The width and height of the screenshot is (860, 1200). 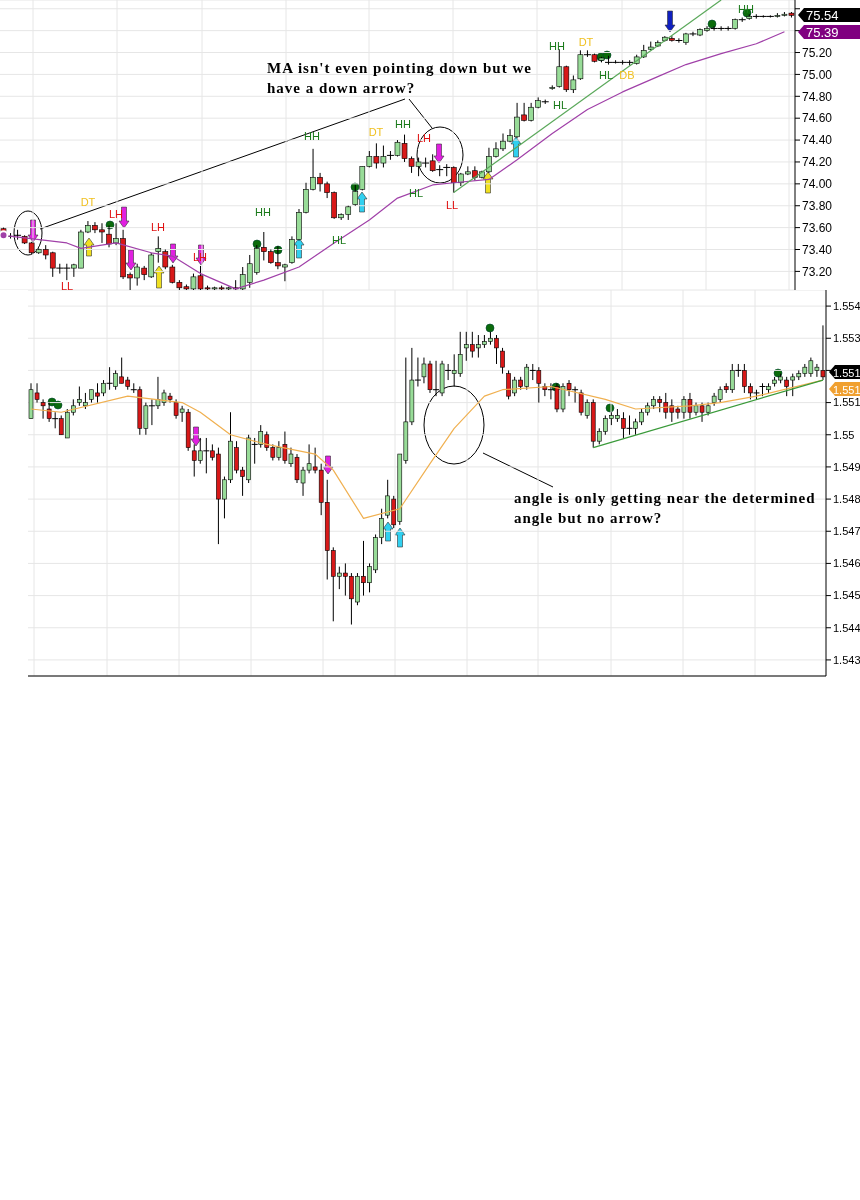 What do you see at coordinates (846, 531) in the screenshot?
I see `y-tick-label: 1.547` at bounding box center [846, 531].